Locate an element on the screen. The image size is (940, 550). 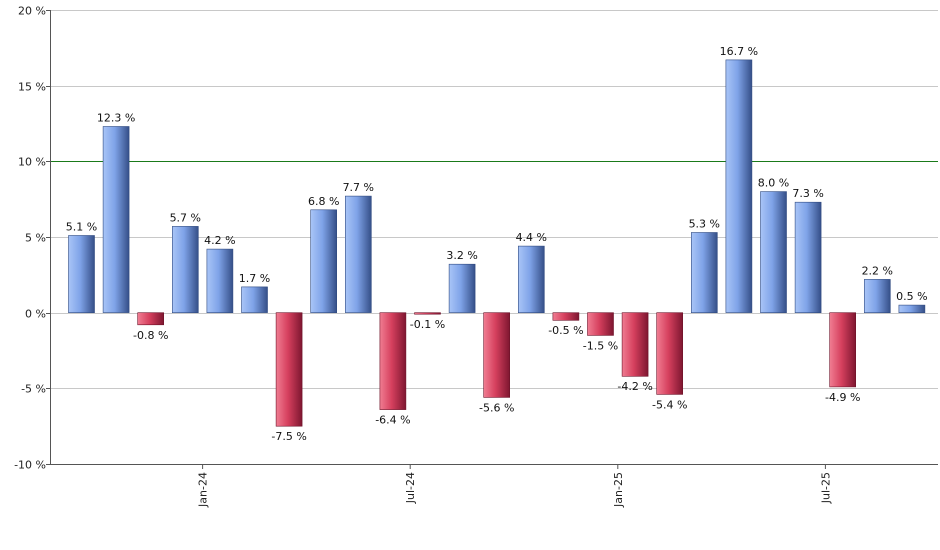
data-label: 7.7 % is located at coordinates (358, 187).